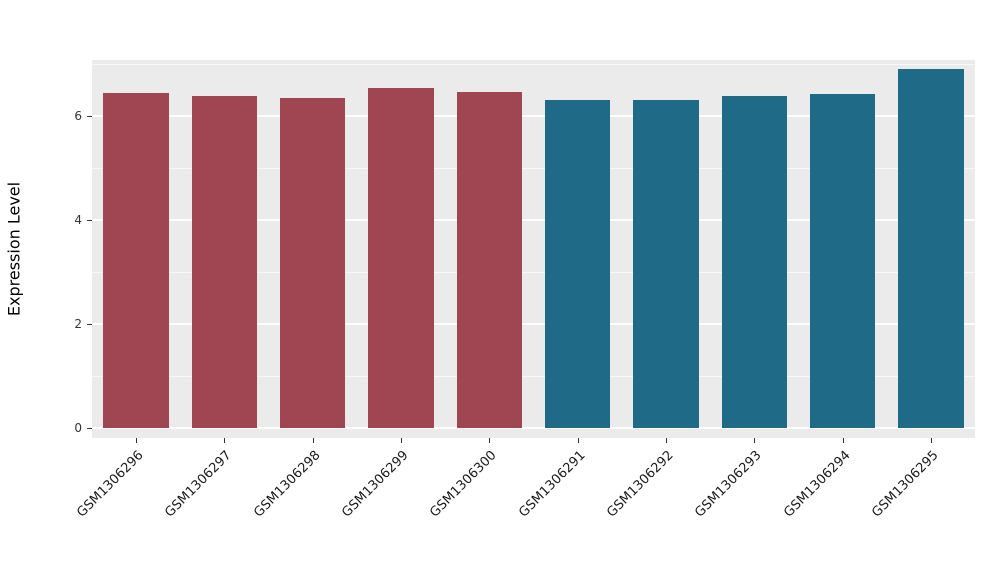 Image resolution: width=1000 pixels, height=580 pixels. Describe the element at coordinates (14, 249) in the screenshot. I see `y-axis-title: Expression Level` at that location.